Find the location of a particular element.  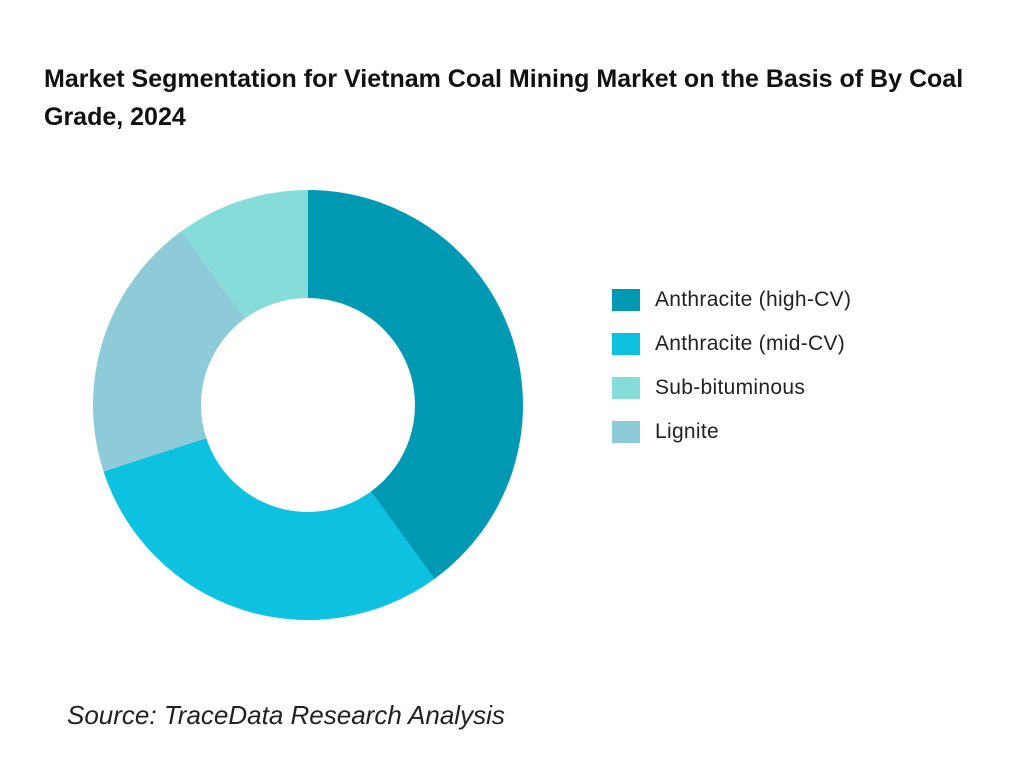

legend-label: Anthracite (high-CV) is located at coordinates (753, 299).